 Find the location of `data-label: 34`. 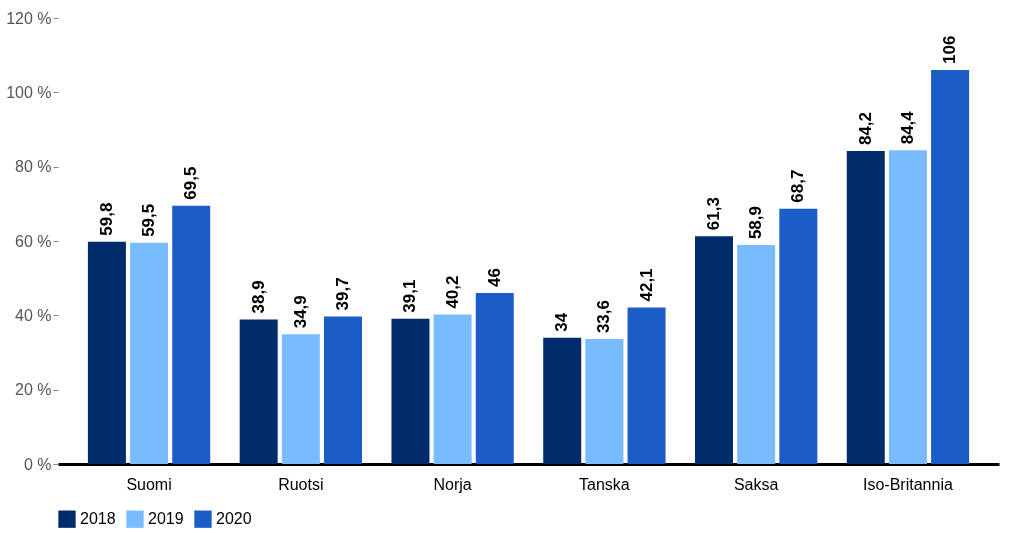

data-label: 34 is located at coordinates (562, 322).